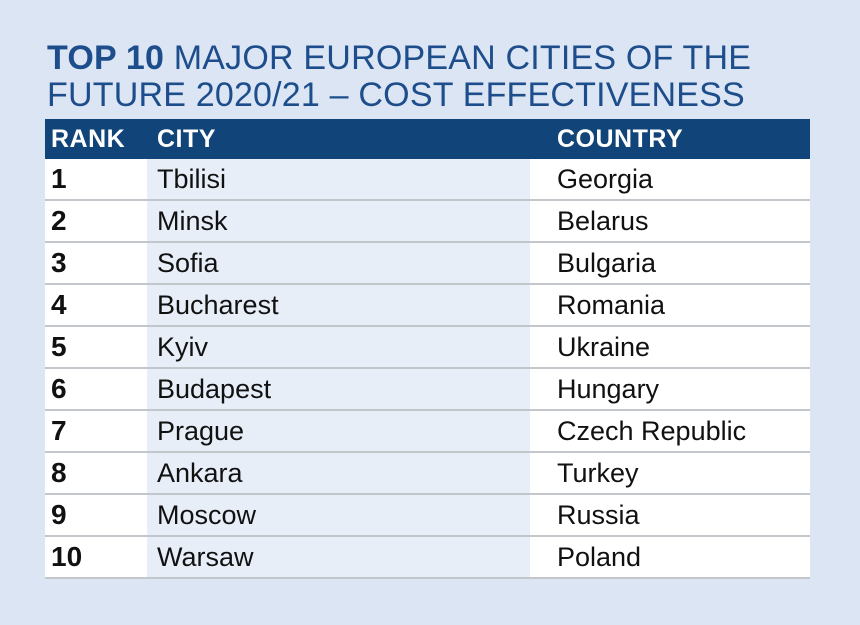  I want to click on table-row: 2 Minsk Belarus, so click(427, 221).